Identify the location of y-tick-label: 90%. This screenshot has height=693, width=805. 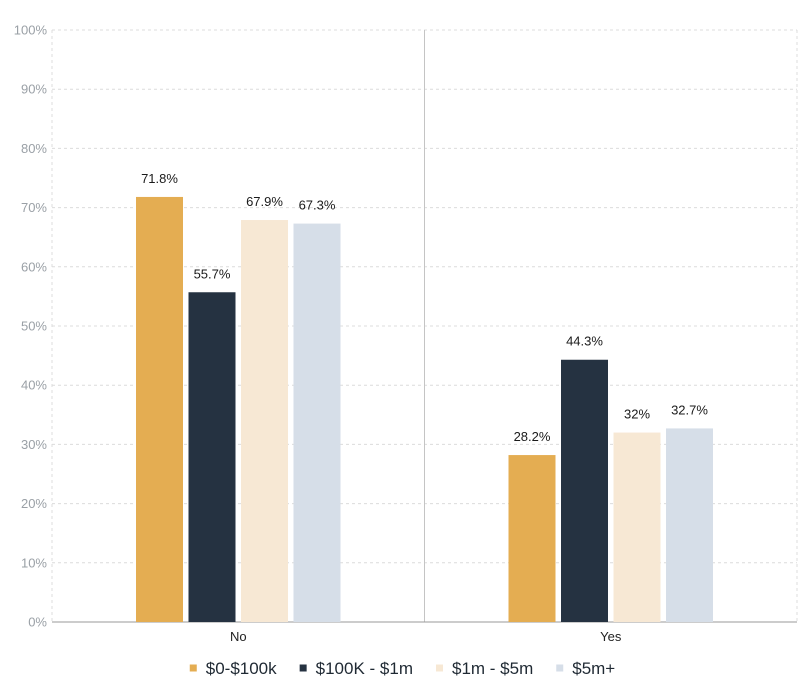
(34, 89).